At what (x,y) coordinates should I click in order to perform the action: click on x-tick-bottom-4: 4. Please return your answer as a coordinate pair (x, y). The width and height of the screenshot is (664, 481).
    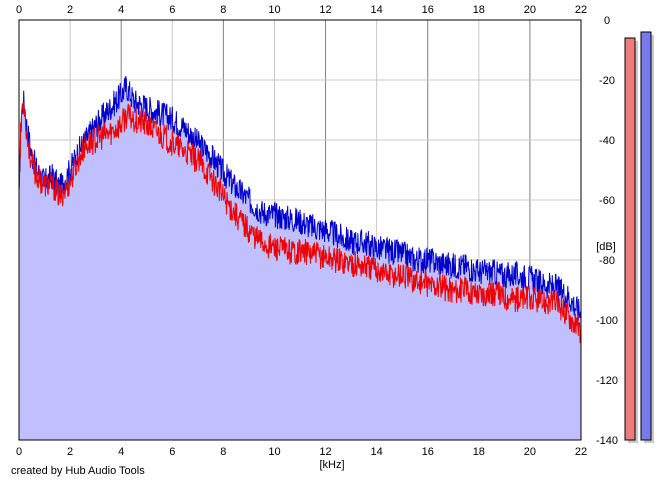
    Looking at the image, I should click on (121, 452).